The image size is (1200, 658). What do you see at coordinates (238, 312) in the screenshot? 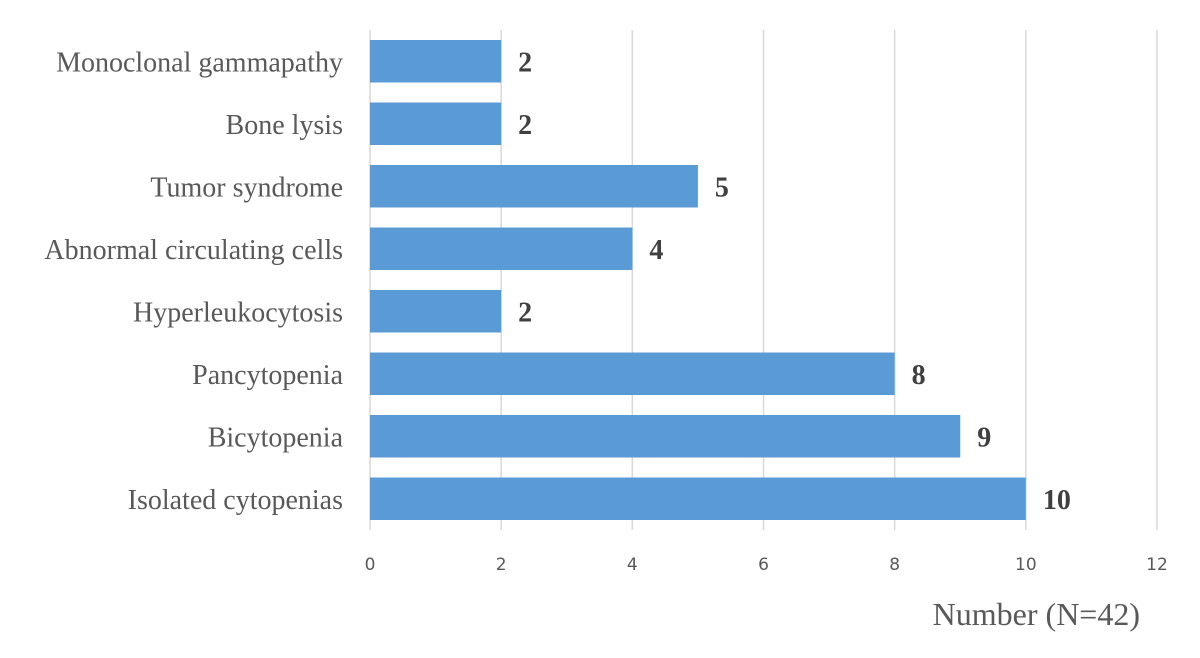
I see `category-label: Hyperleukocytosis` at bounding box center [238, 312].